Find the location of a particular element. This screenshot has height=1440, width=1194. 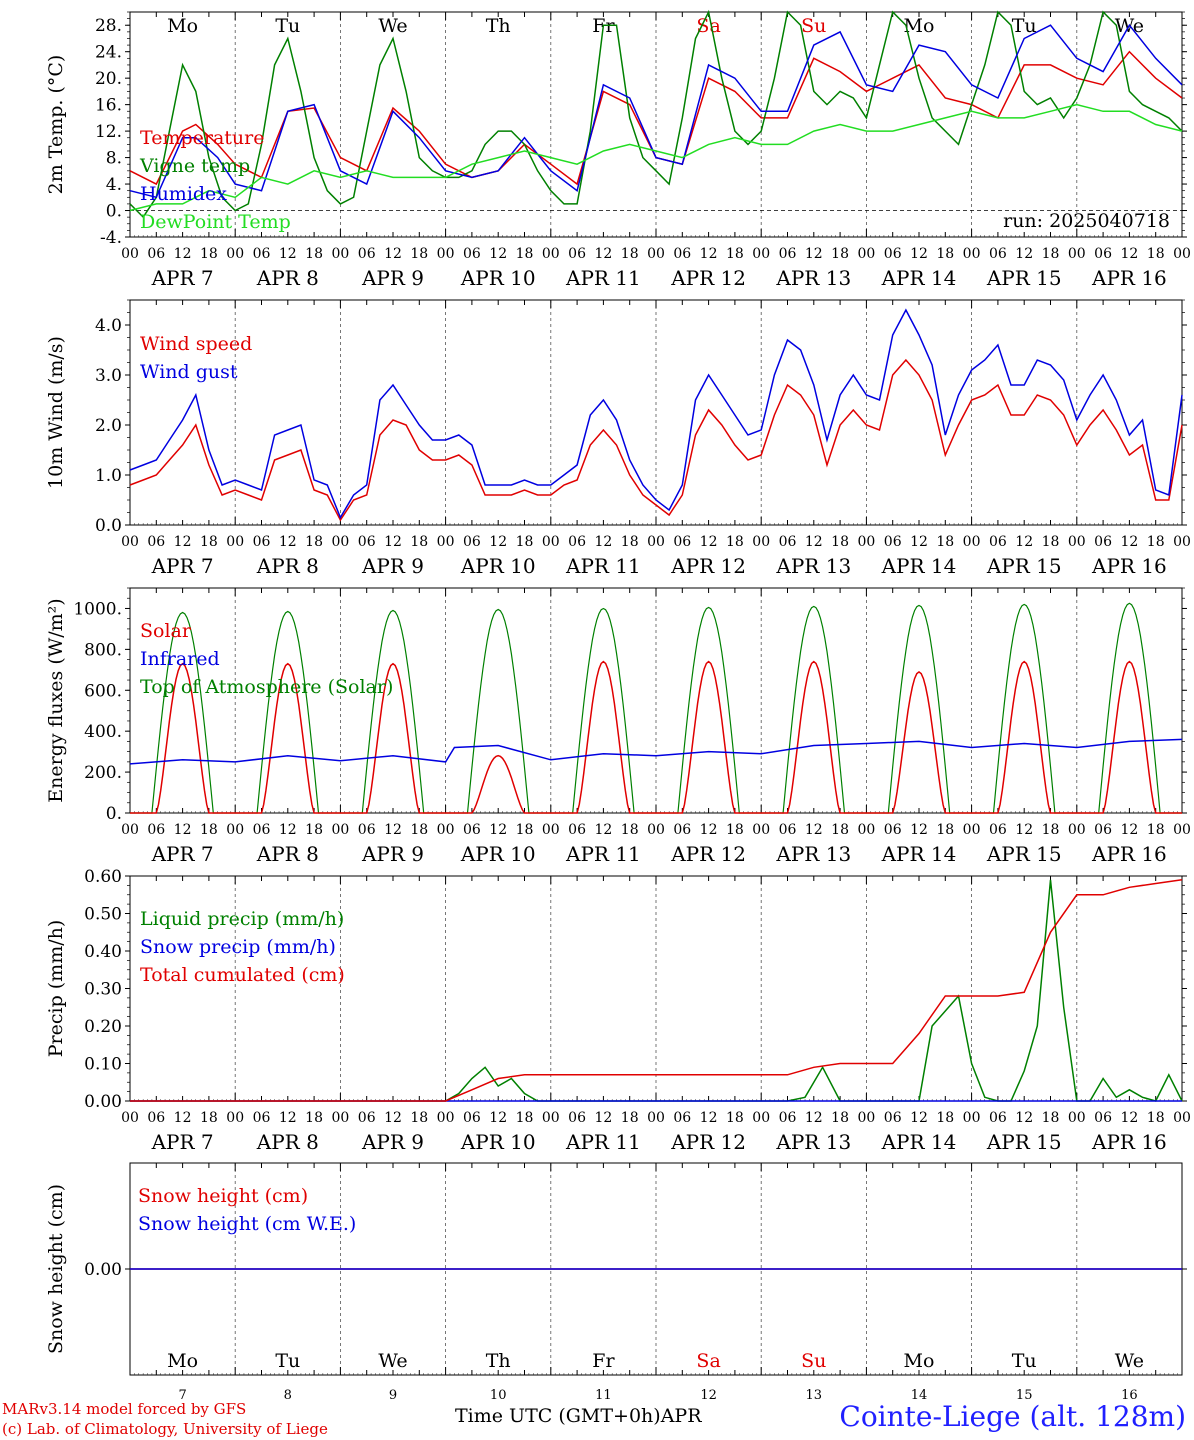

y-tick-label: 800. is located at coordinates (103, 650).